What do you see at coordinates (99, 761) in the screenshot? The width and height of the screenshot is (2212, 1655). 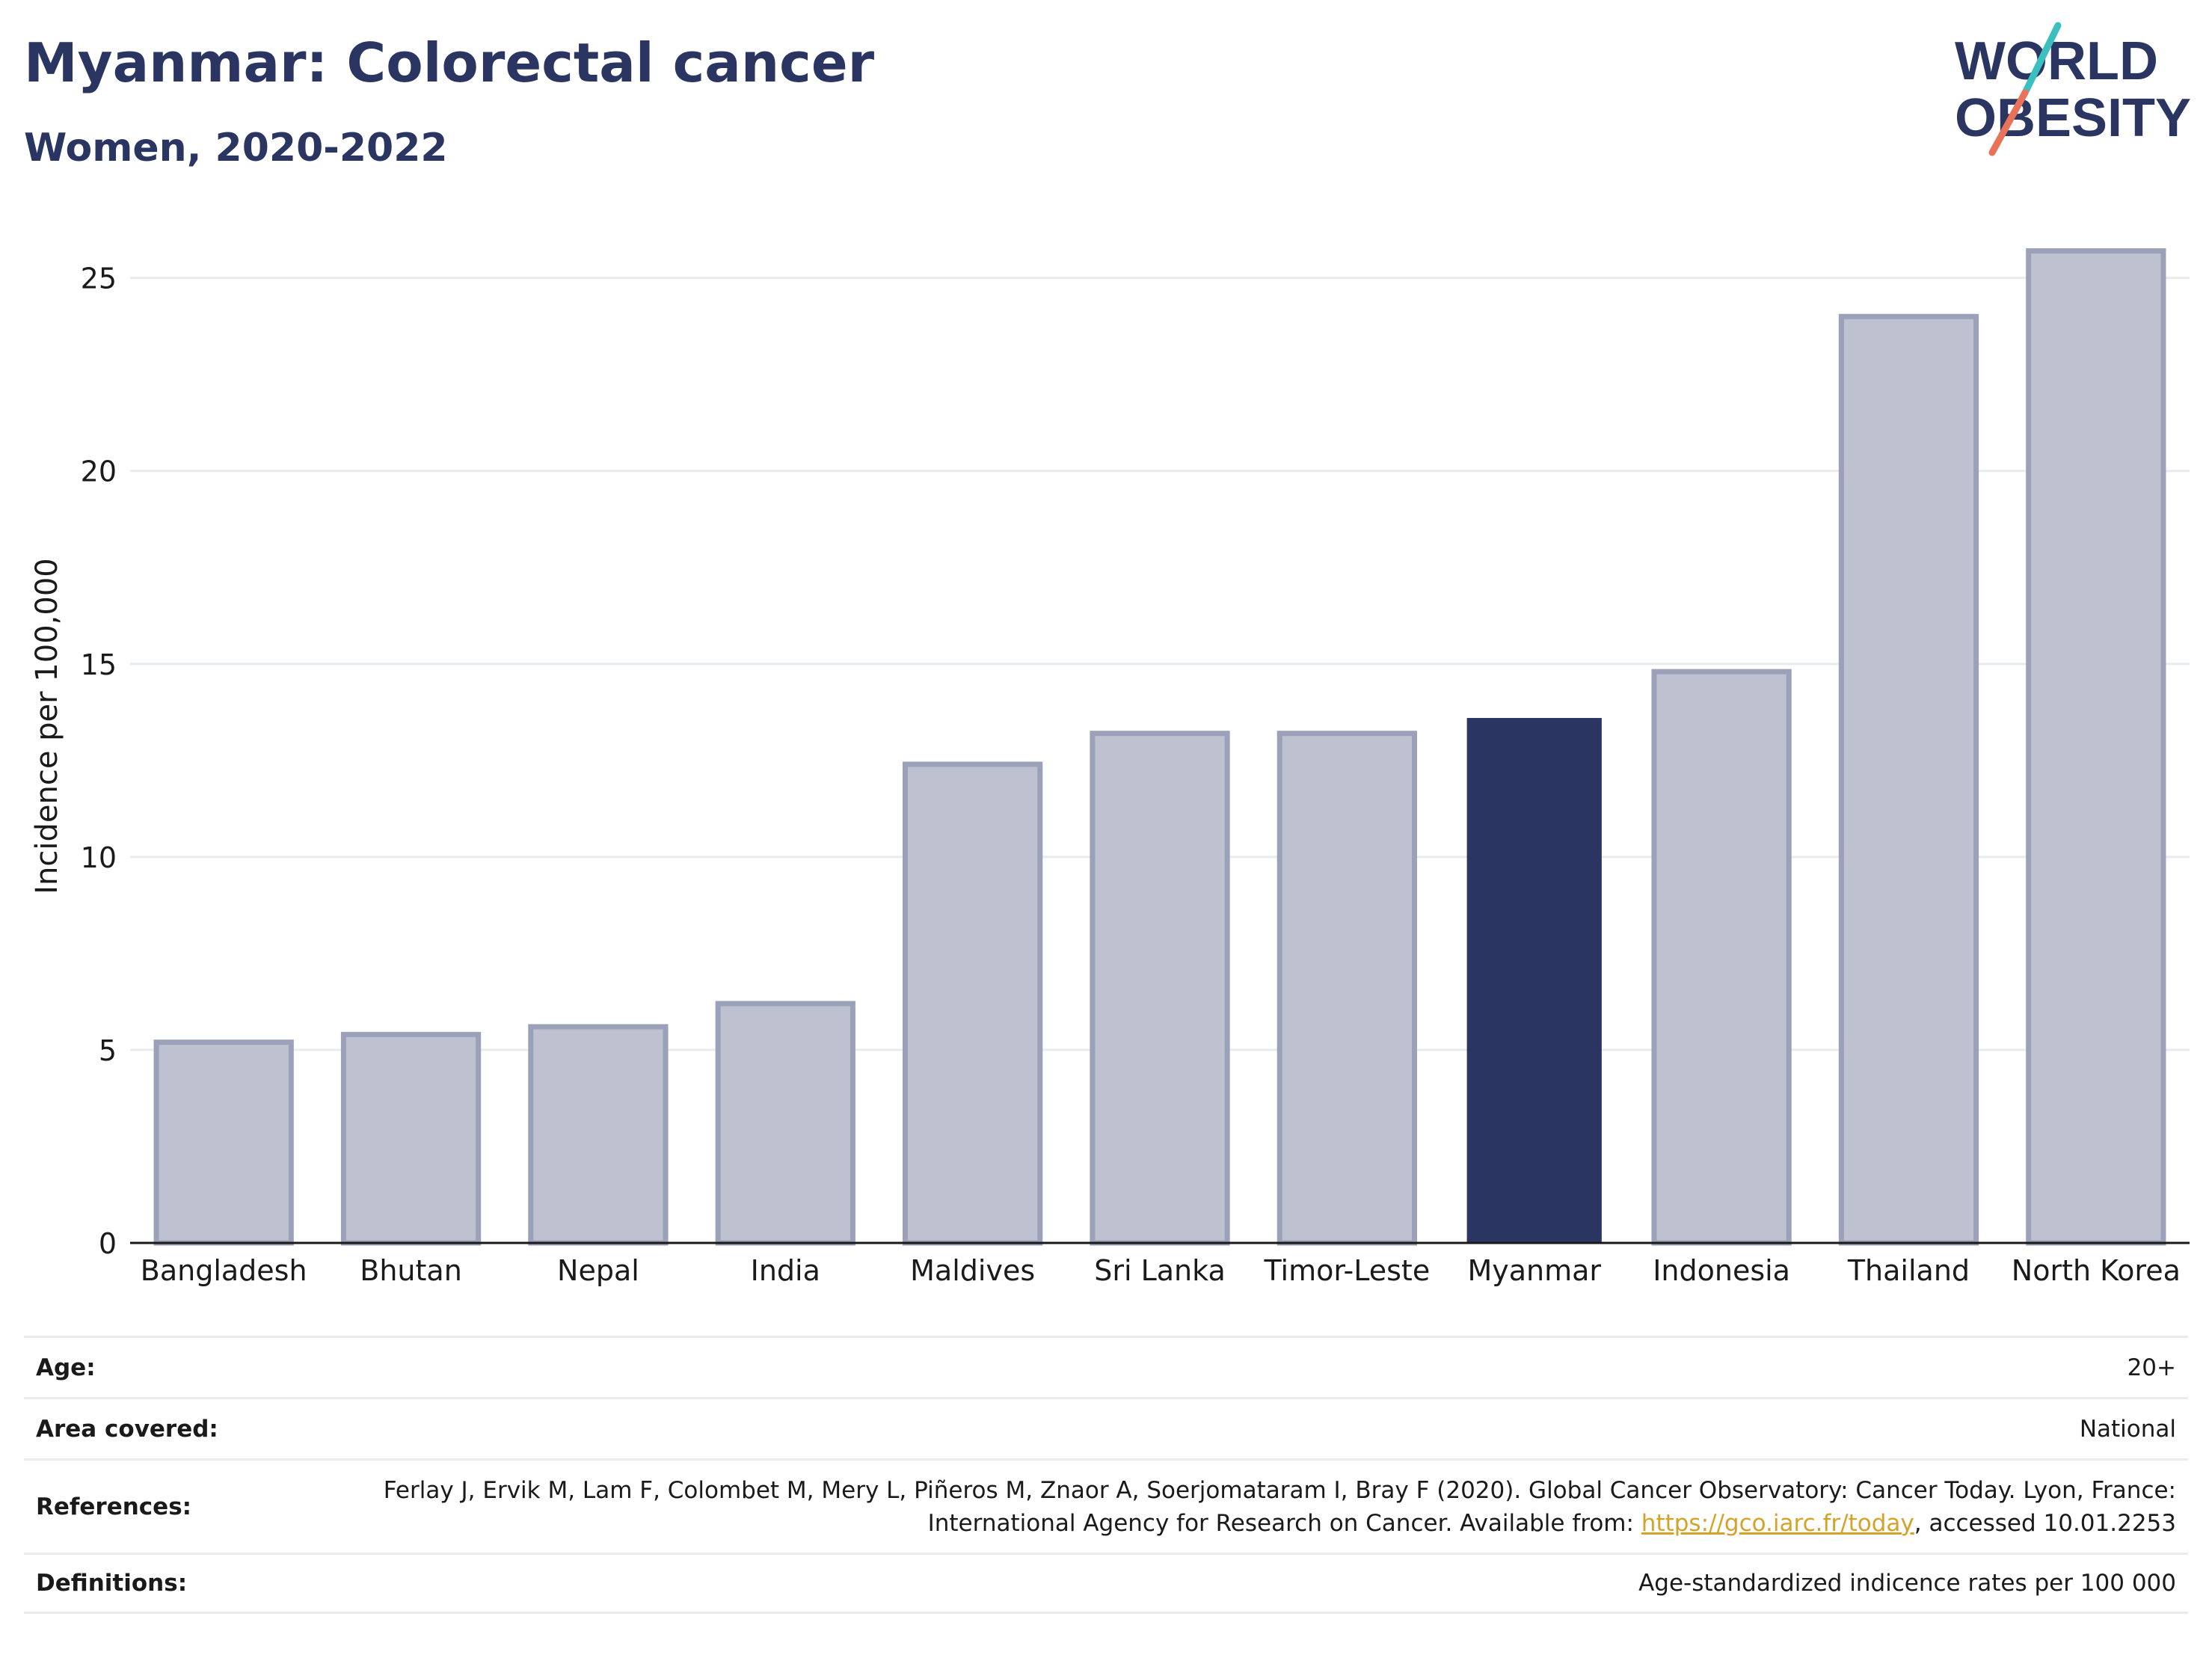 I see `y-tick-labels: 0 5 10 15 20 25` at bounding box center [99, 761].